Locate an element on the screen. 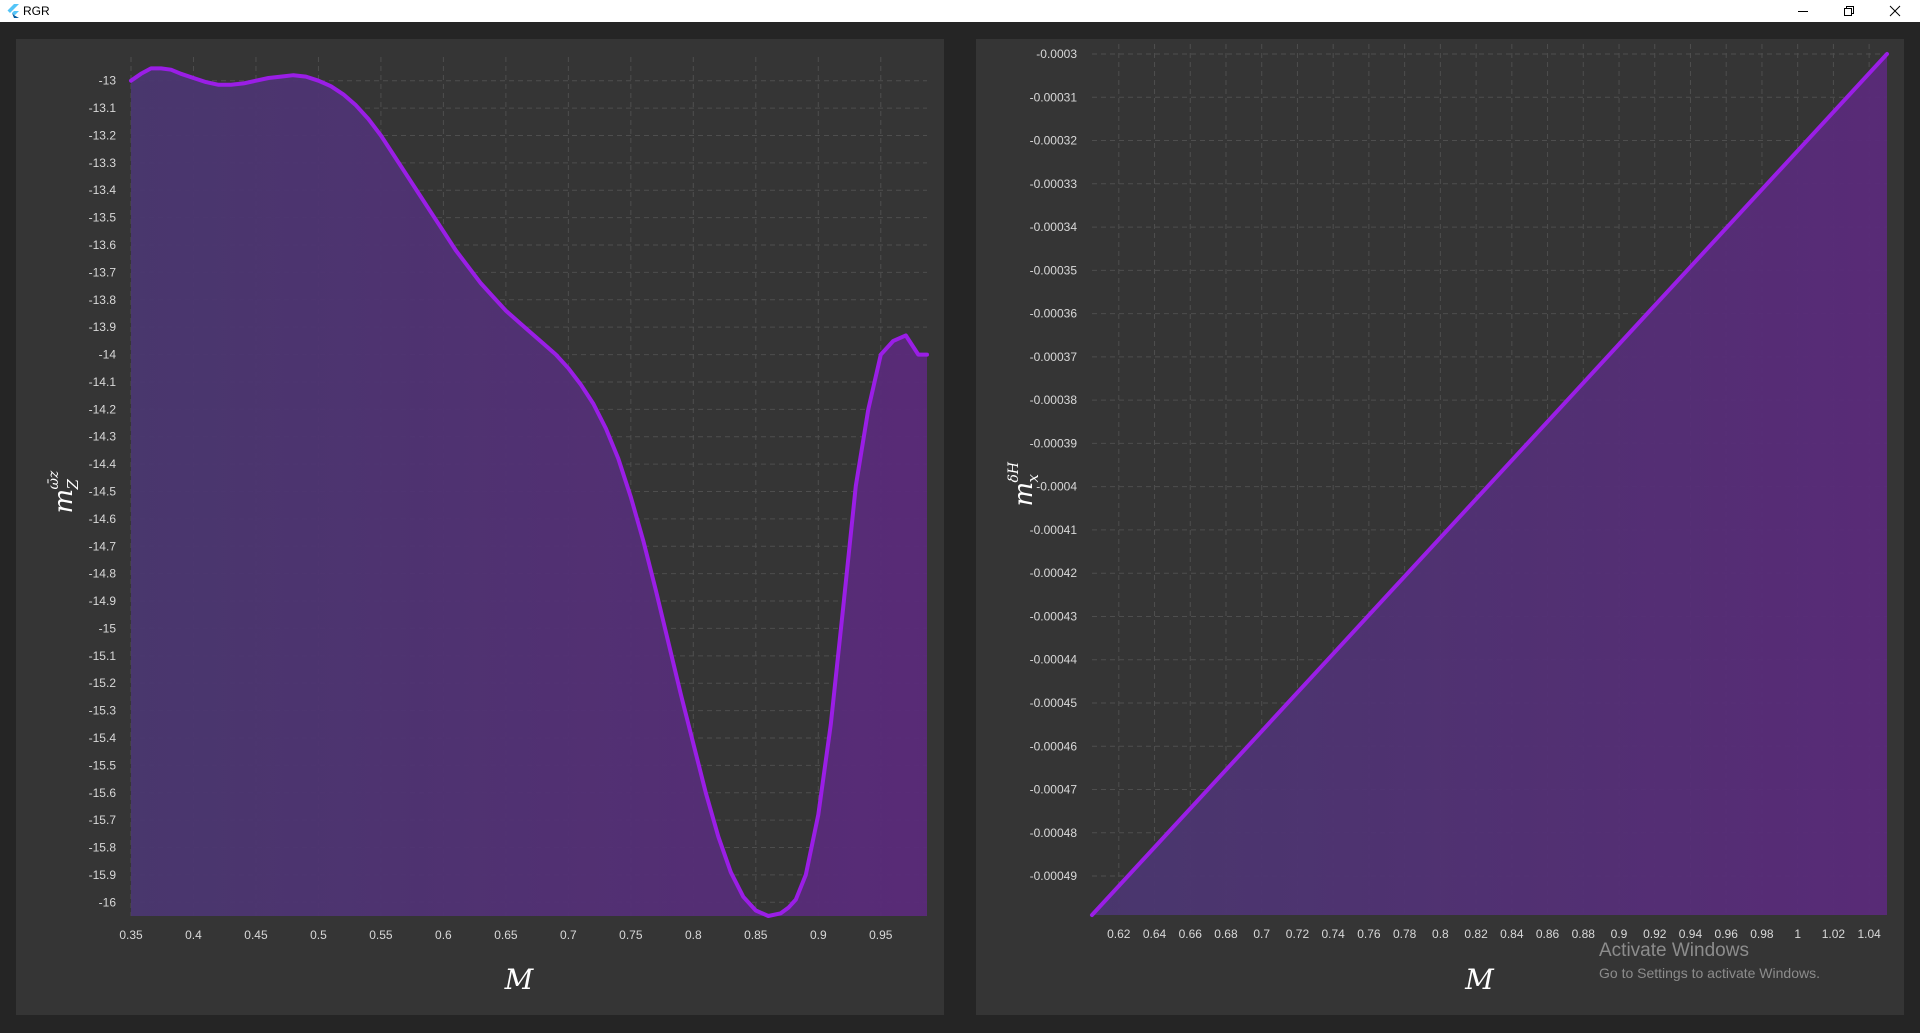 Image resolution: width=1920 pixels, height=1033 pixels. y-tick-label: -13.8 is located at coordinates (103, 300).